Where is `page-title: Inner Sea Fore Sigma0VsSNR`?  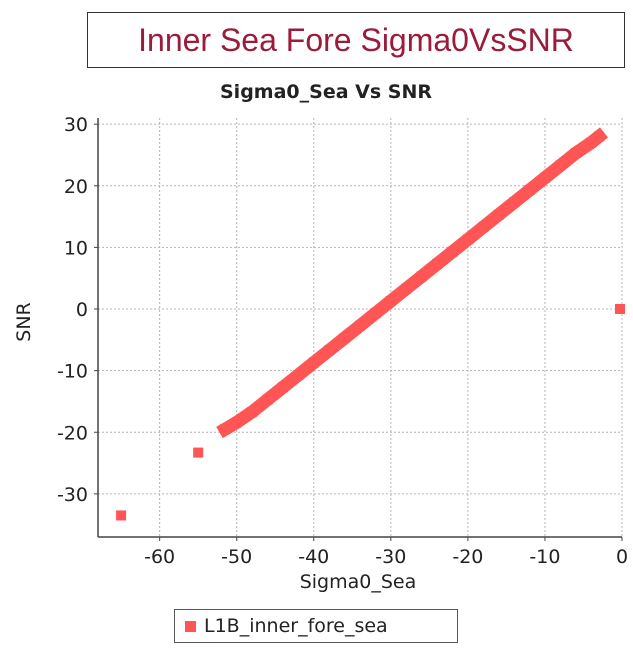
page-title: Inner Sea Fore Sigma0VsSNR is located at coordinates (356, 39).